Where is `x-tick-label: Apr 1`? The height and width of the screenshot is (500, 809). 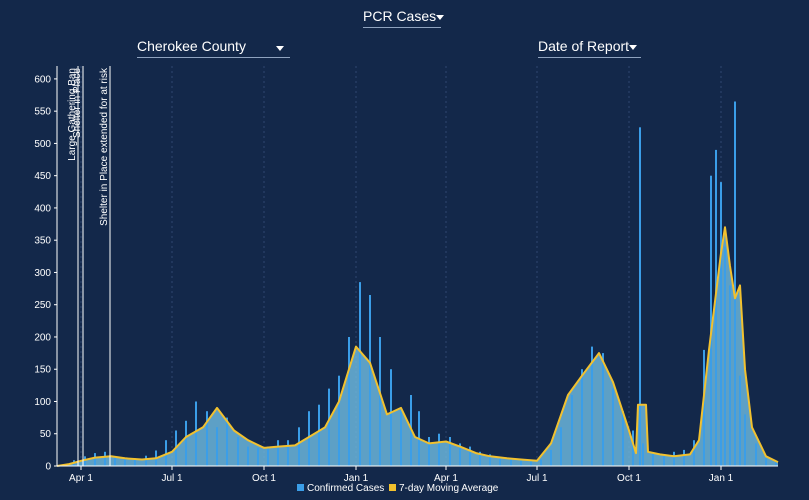 x-tick-label: Apr 1 is located at coordinates (81, 478).